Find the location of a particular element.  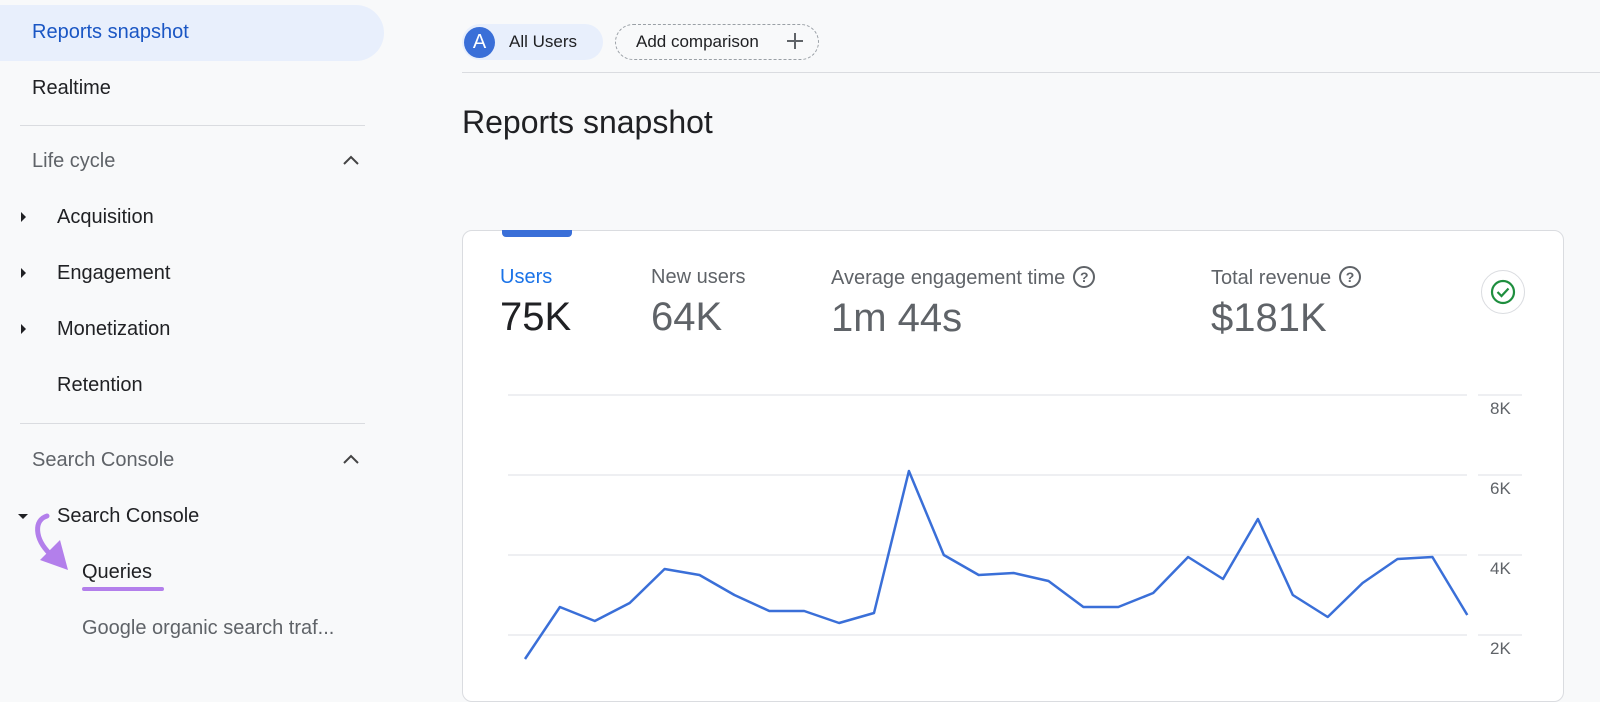

add-comparison-label: Add comparison is located at coordinates (697, 41).